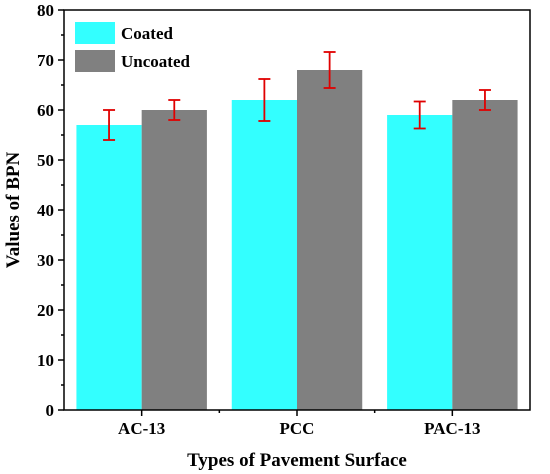 The height and width of the screenshot is (474, 550). I want to click on y-tick-label: 10, so click(45, 360).